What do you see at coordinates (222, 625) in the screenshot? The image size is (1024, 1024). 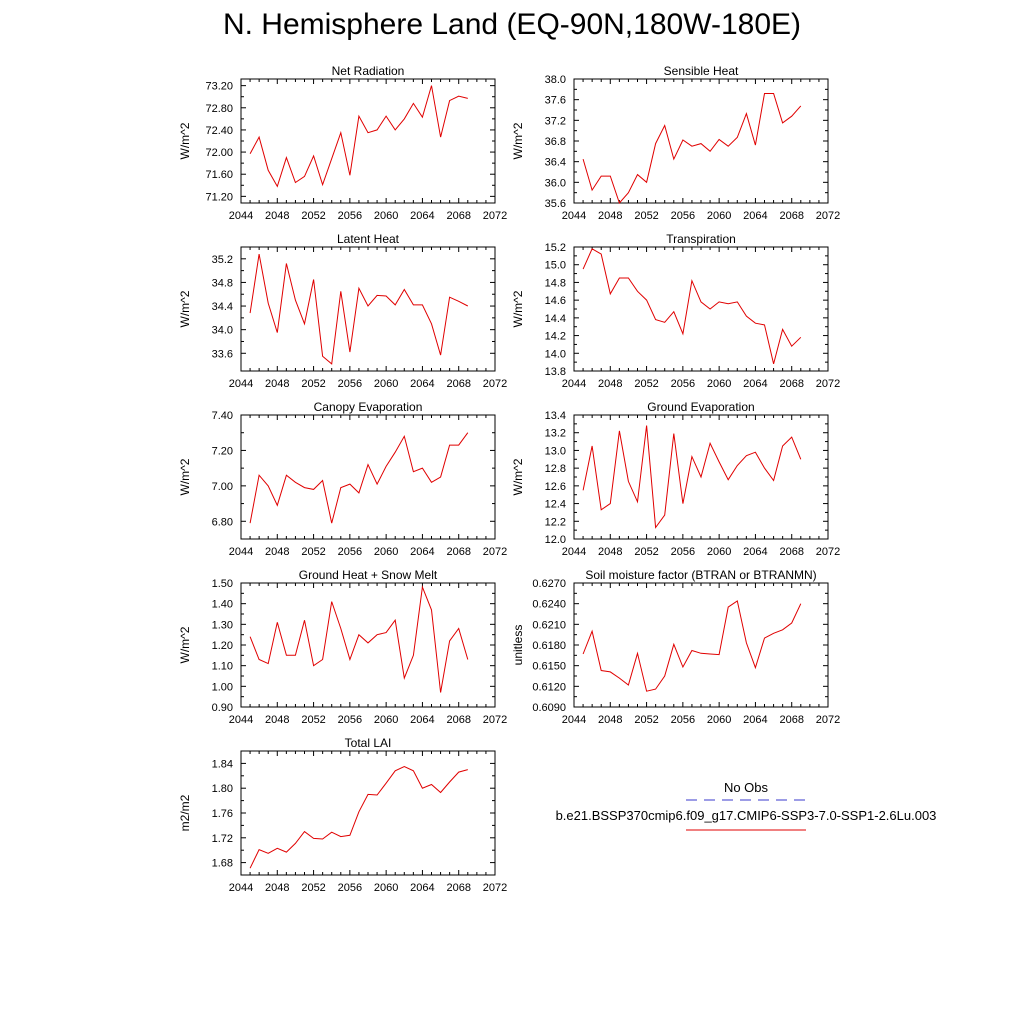 I see `y-tick-label: 1.30` at bounding box center [222, 625].